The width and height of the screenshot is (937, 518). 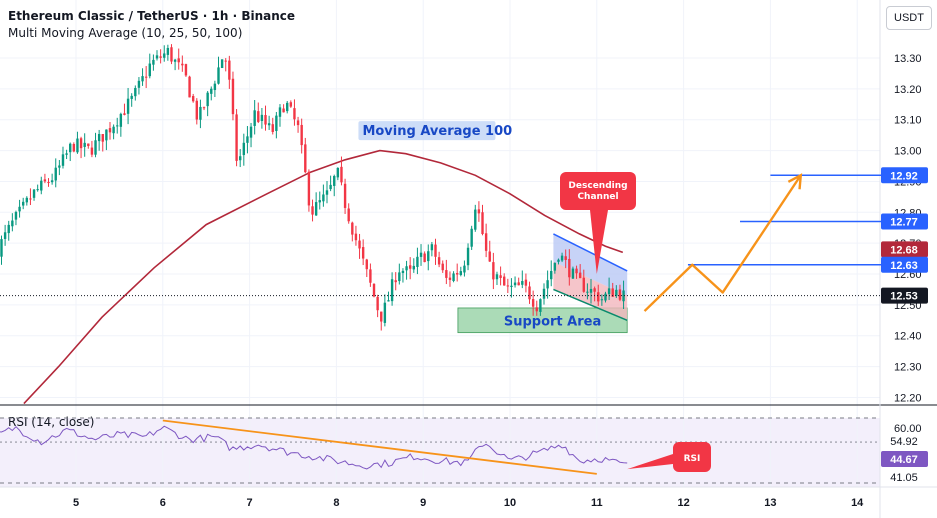 I want to click on channel-top-line, so click(x=590, y=252).